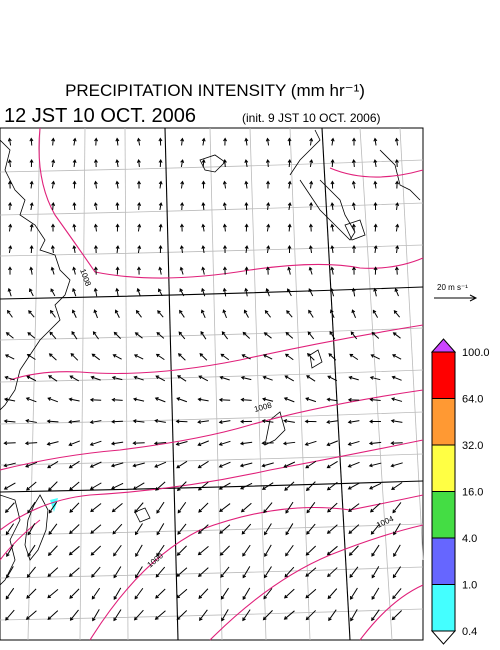 This screenshot has height=650, width=500. I want to click on colorbar-label: 1.0, so click(469, 586).